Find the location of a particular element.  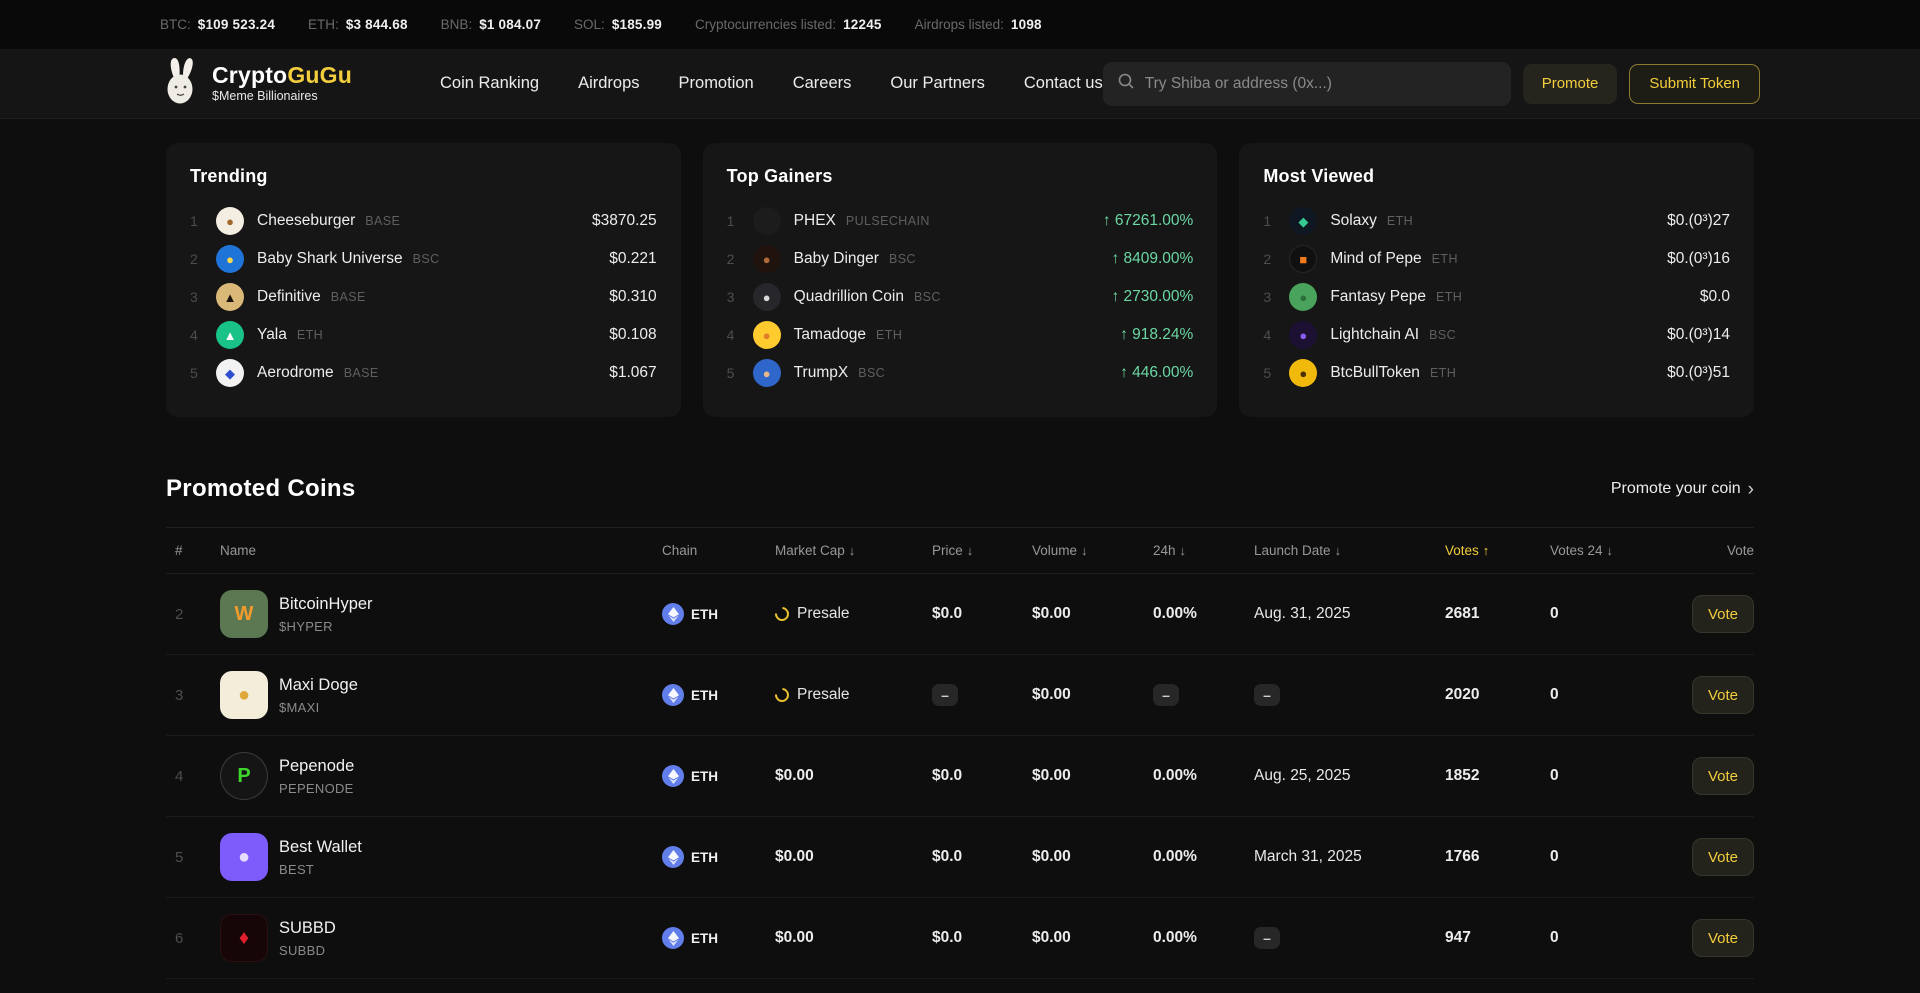

column-label: Launch Date is located at coordinates (1292, 550).